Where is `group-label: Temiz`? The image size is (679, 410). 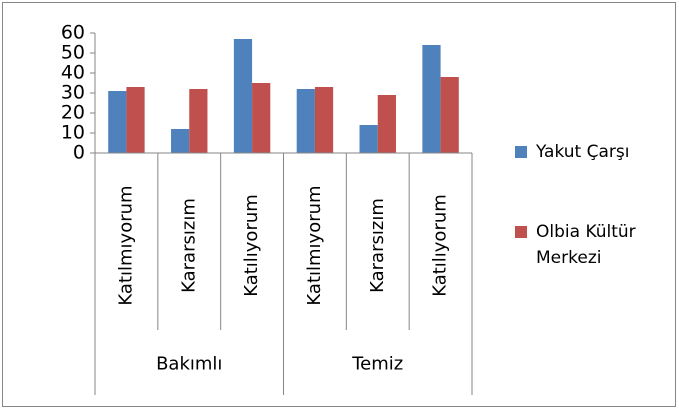 group-label: Temiz is located at coordinates (377, 364).